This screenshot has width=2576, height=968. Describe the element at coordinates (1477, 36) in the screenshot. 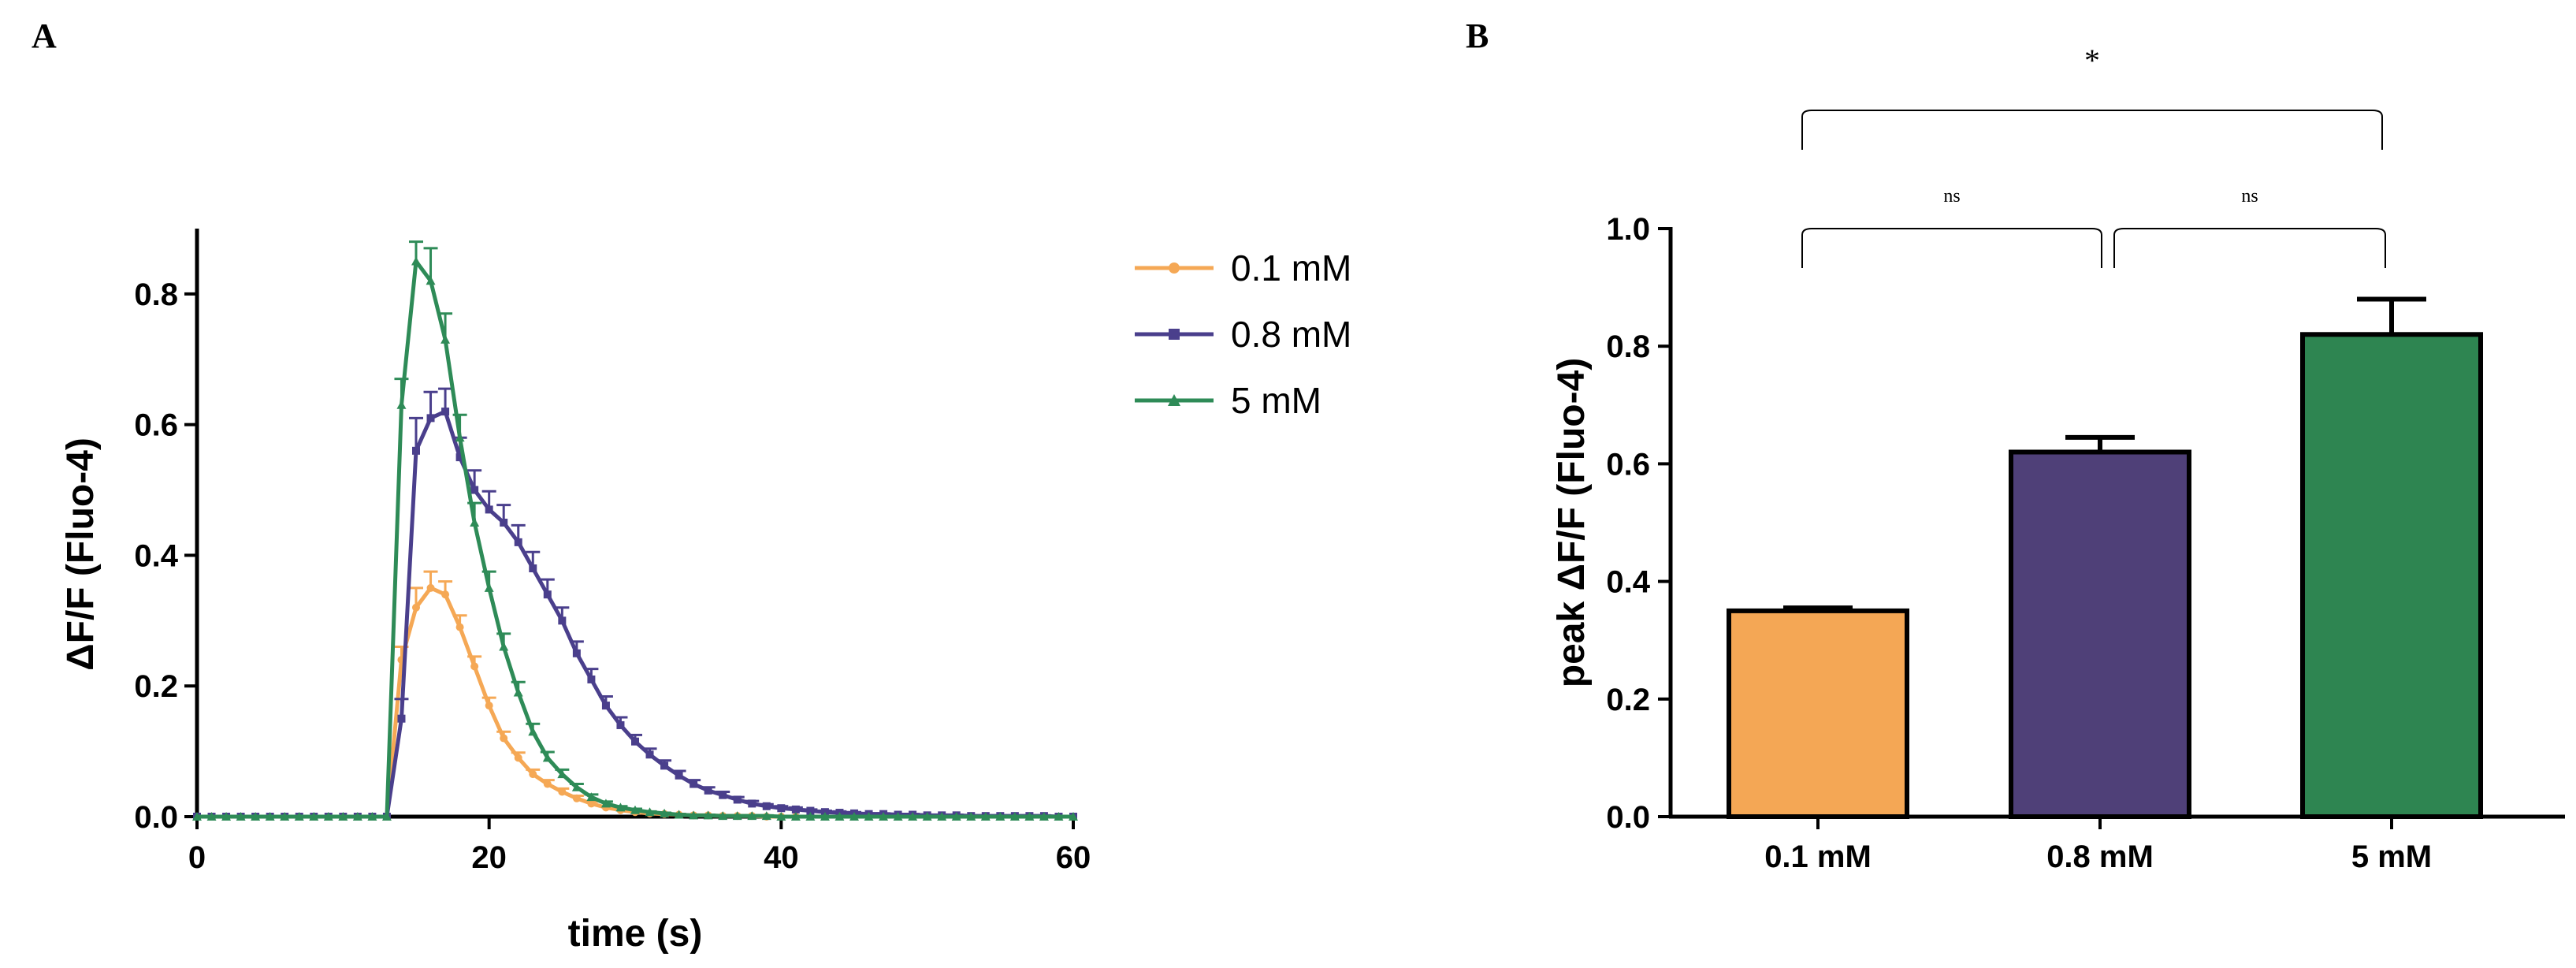

I see `panel-b-label: B` at that location.